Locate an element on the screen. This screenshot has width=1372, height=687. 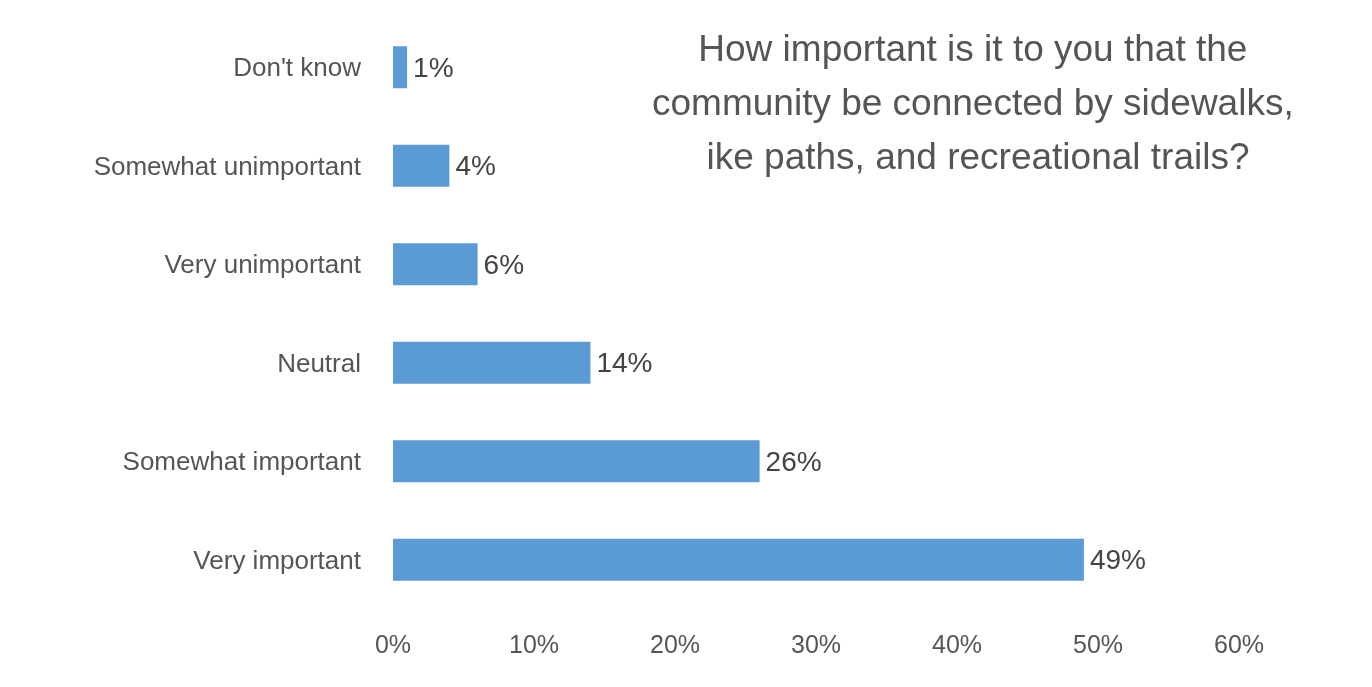
data-label: 14% is located at coordinates (624, 363).